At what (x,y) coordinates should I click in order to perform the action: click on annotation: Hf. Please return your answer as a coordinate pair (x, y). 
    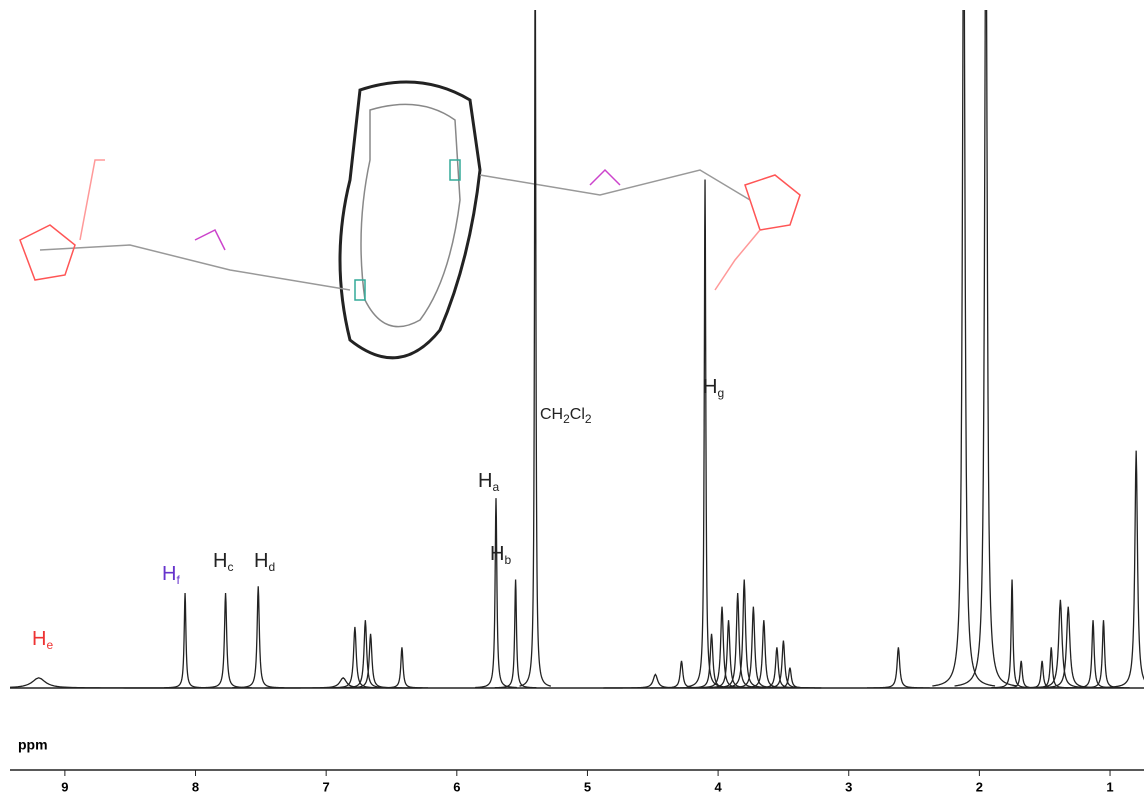
    Looking at the image, I should click on (171, 575).